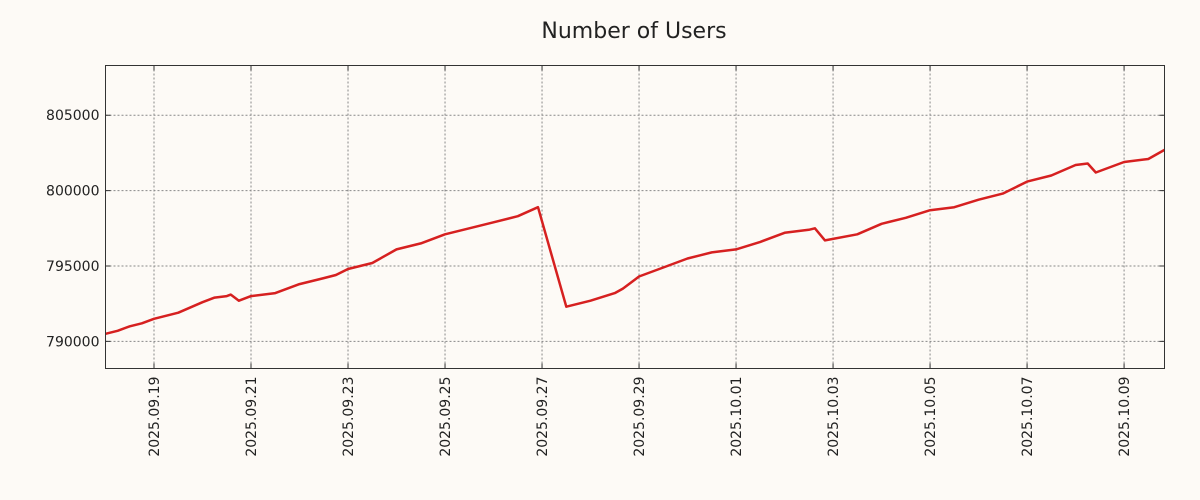  I want to click on y-tick-label: 800000, so click(72, 192).